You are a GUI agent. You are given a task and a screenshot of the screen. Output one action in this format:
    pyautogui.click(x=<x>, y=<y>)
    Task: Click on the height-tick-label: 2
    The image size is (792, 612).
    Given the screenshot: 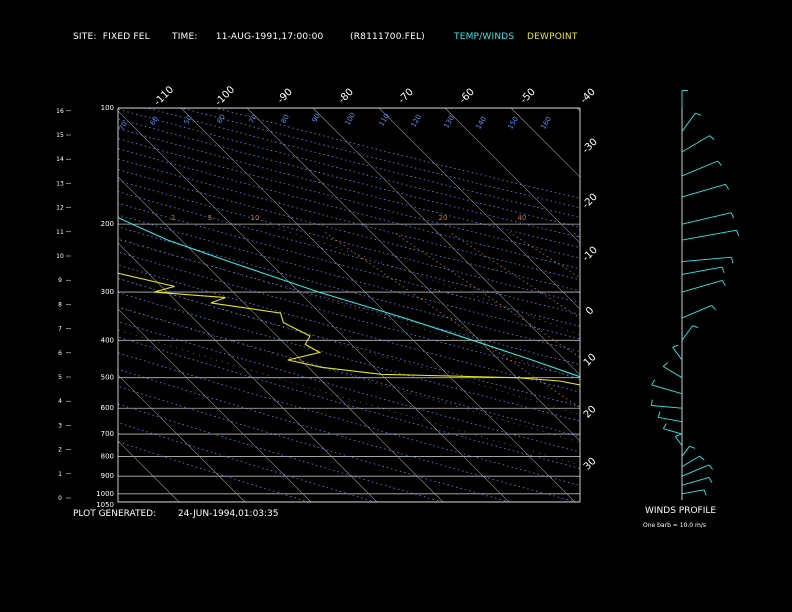 What is the action you would take?
    pyautogui.click(x=60, y=450)
    